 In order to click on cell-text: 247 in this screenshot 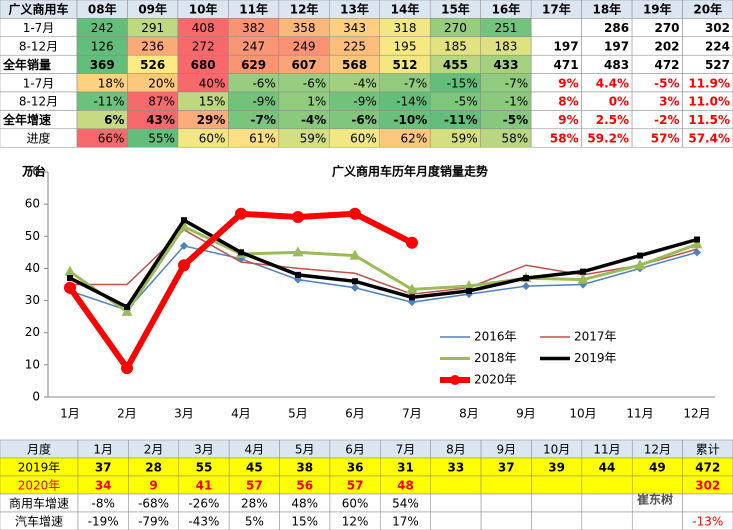, I will do `click(253, 47)`.